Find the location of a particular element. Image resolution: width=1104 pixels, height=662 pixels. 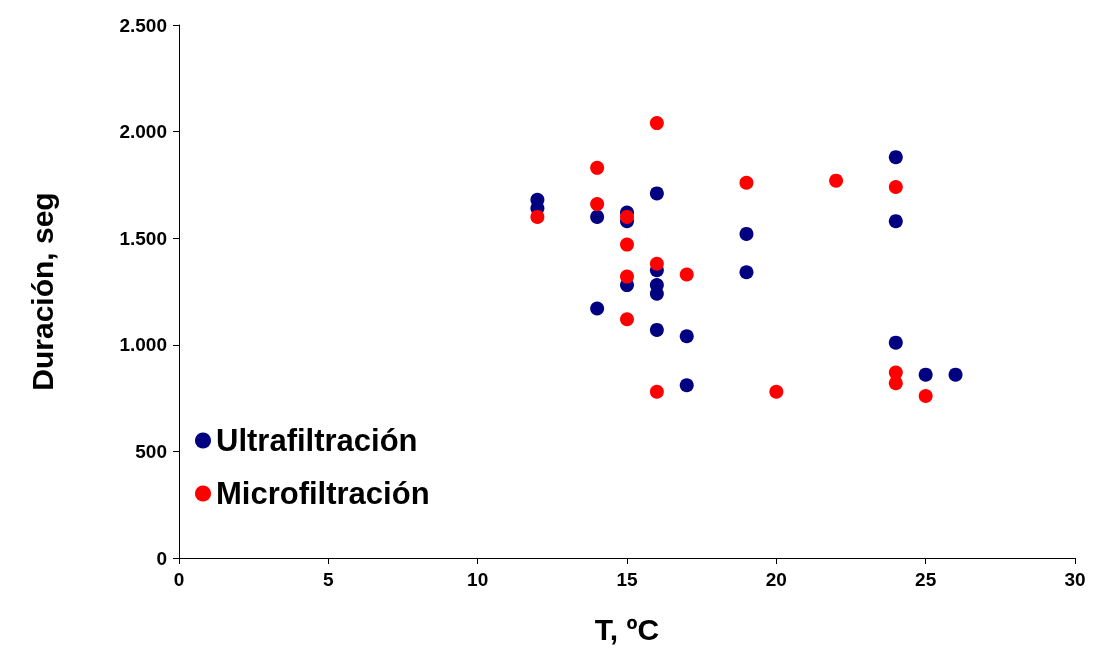

y-tick-label: 500 is located at coordinates (151, 451).